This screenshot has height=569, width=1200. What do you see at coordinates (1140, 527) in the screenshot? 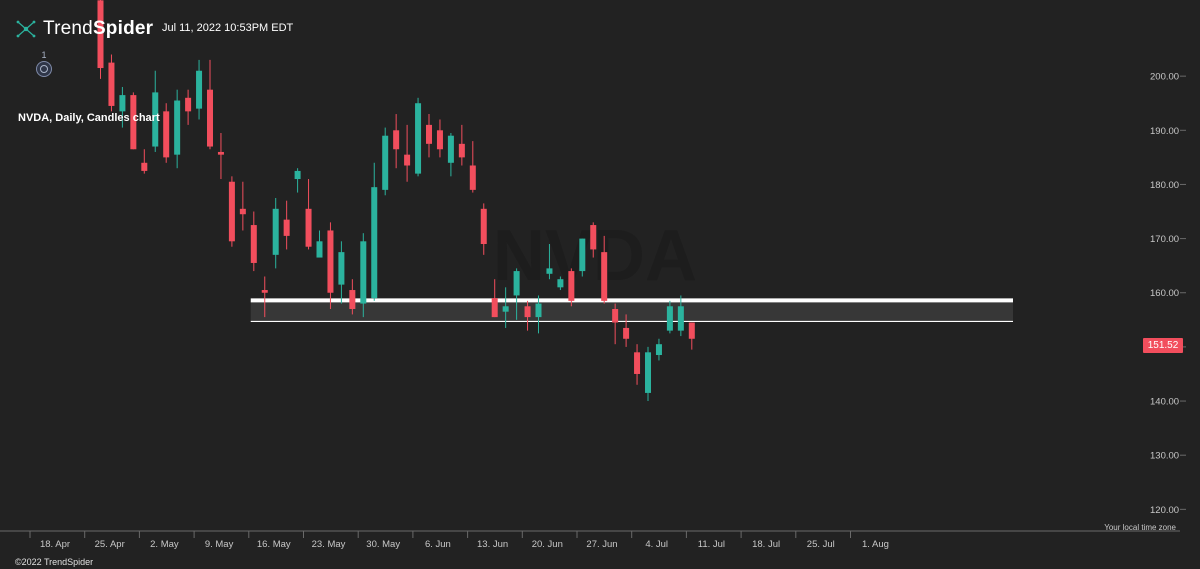
I see `time-zone-label: Your local time zone` at bounding box center [1140, 527].